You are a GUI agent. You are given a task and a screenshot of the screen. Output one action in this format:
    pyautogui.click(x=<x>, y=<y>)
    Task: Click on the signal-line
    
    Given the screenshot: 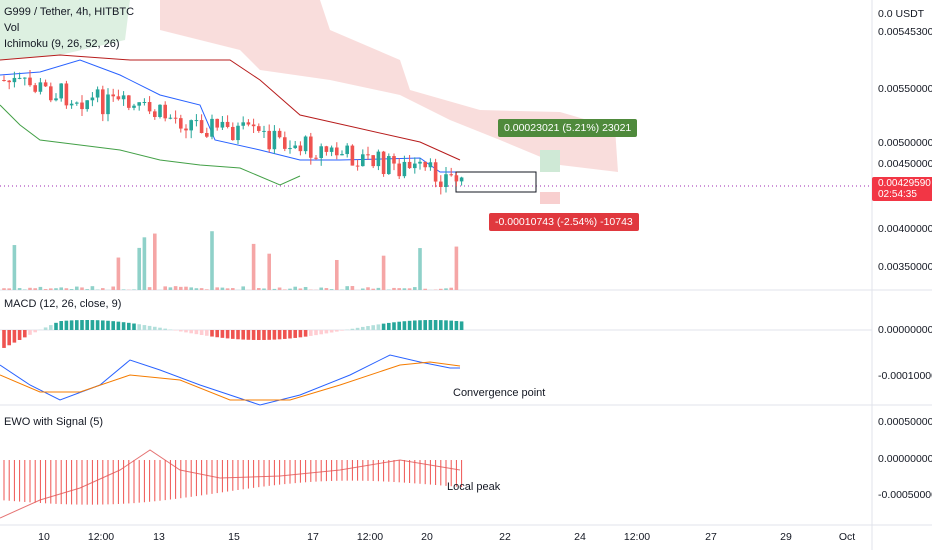 What is the action you would take?
    pyautogui.click(x=230, y=381)
    